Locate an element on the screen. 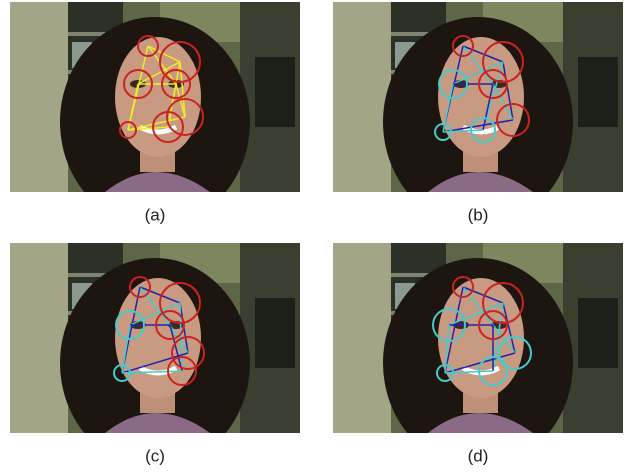  caption: (d) is located at coordinates (478, 455).